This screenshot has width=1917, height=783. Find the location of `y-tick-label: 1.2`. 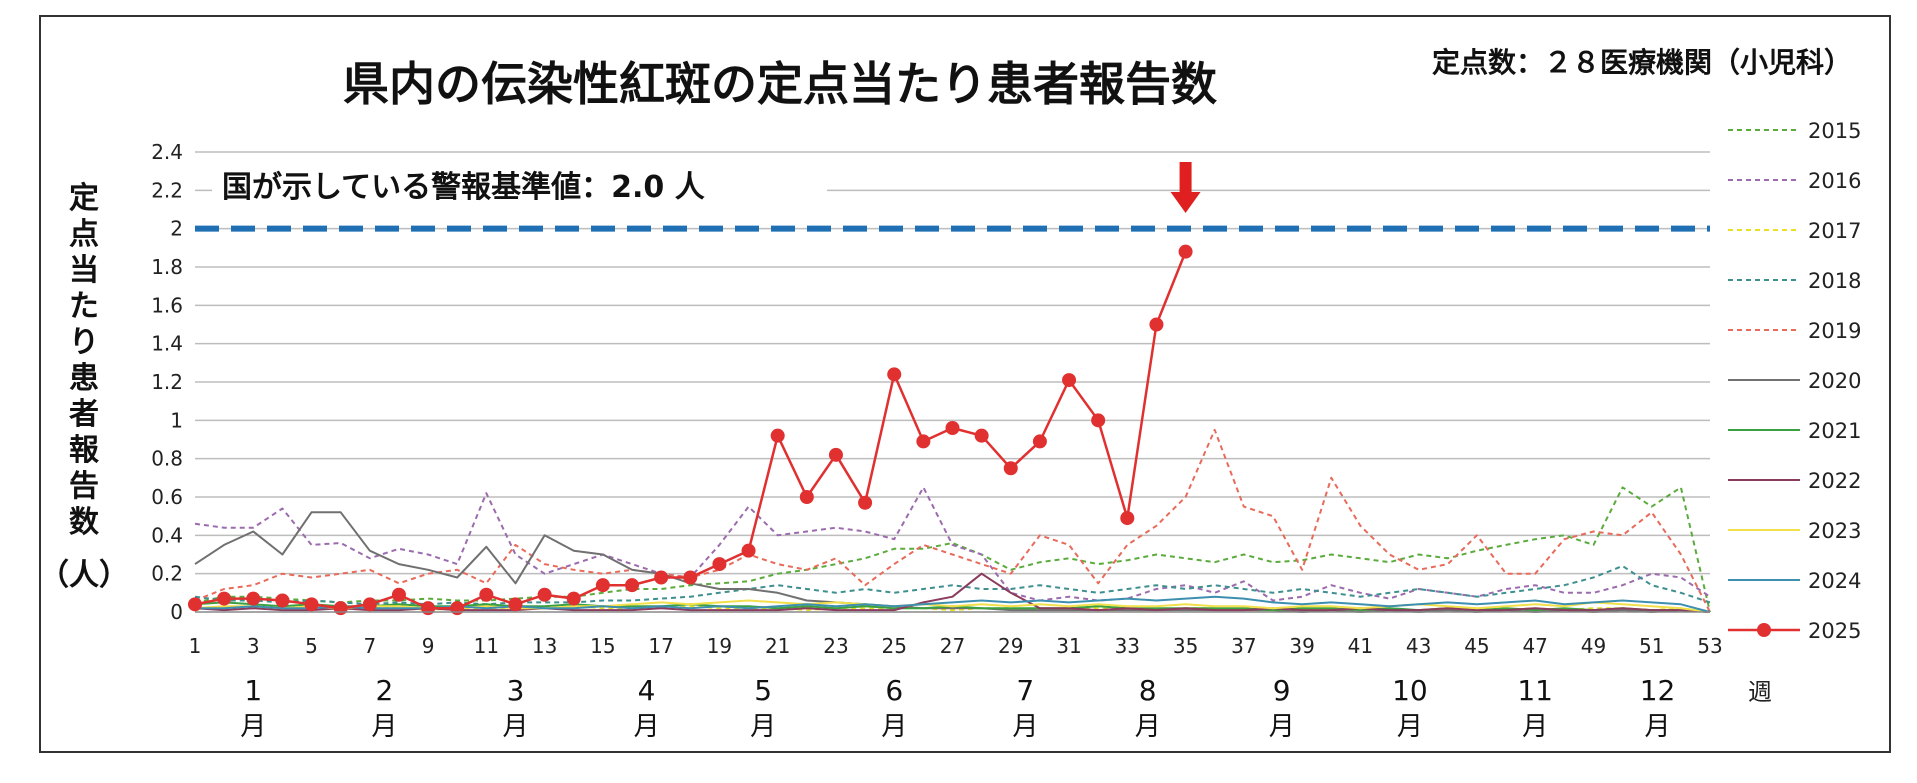

y-tick-label: 1.2 is located at coordinates (167, 382).